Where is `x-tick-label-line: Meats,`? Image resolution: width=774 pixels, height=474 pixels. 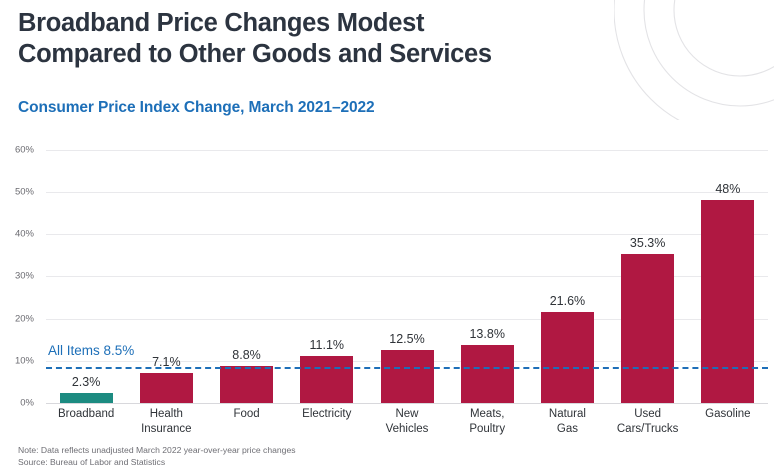 x-tick-label-line: Meats, is located at coordinates (487, 414).